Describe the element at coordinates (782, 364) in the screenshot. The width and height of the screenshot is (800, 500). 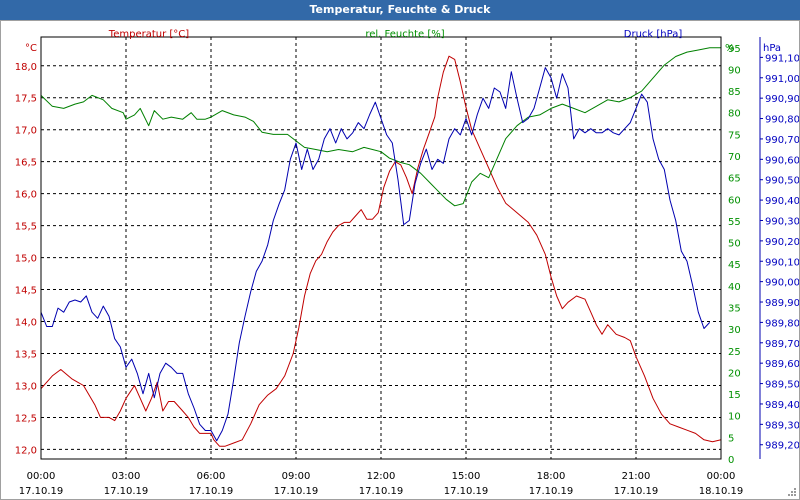
I see `pressure-tick-label: 989,60` at that location.